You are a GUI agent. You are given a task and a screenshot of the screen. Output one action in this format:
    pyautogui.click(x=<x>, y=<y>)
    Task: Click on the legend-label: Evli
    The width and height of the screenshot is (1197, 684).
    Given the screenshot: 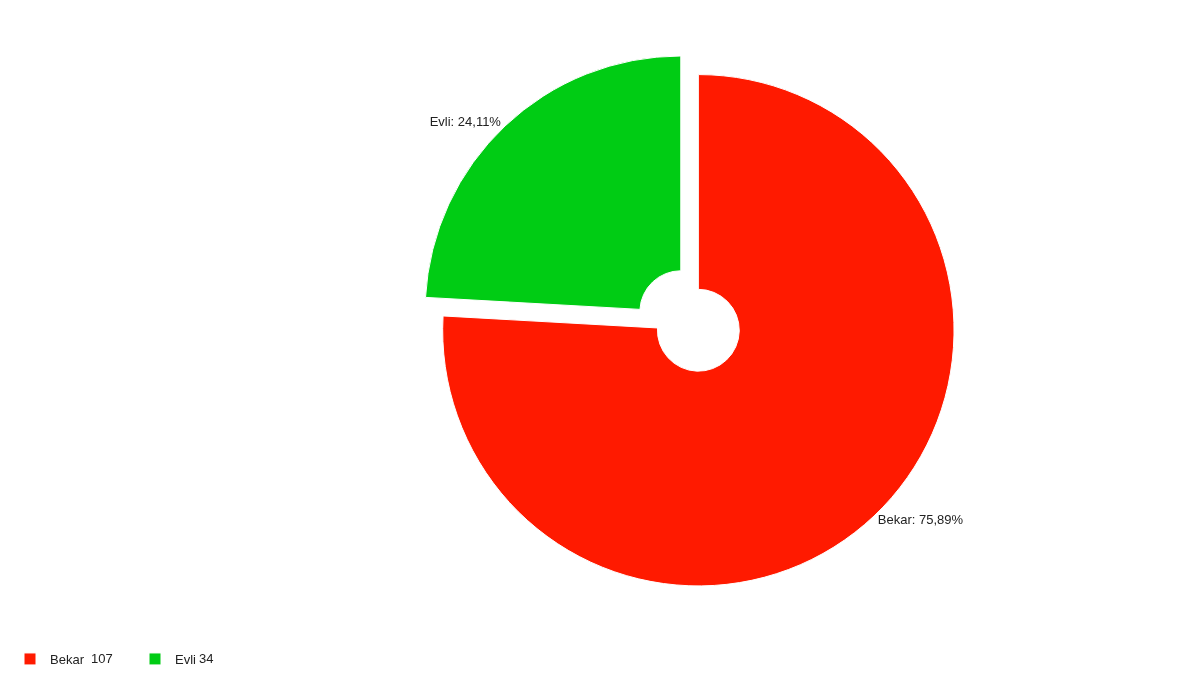 What is the action you would take?
    pyautogui.click(x=186, y=660)
    